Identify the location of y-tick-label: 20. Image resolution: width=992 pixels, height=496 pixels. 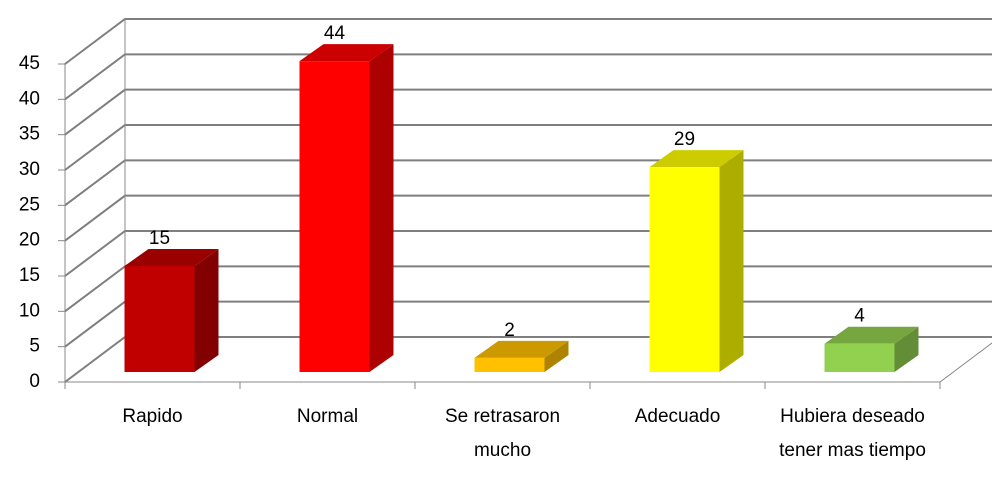
(29, 240).